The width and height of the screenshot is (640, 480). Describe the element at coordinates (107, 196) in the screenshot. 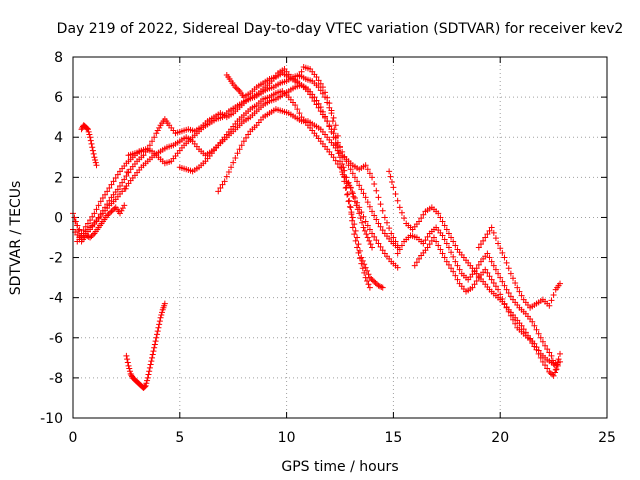

I see `series-satellite-track-M` at that location.